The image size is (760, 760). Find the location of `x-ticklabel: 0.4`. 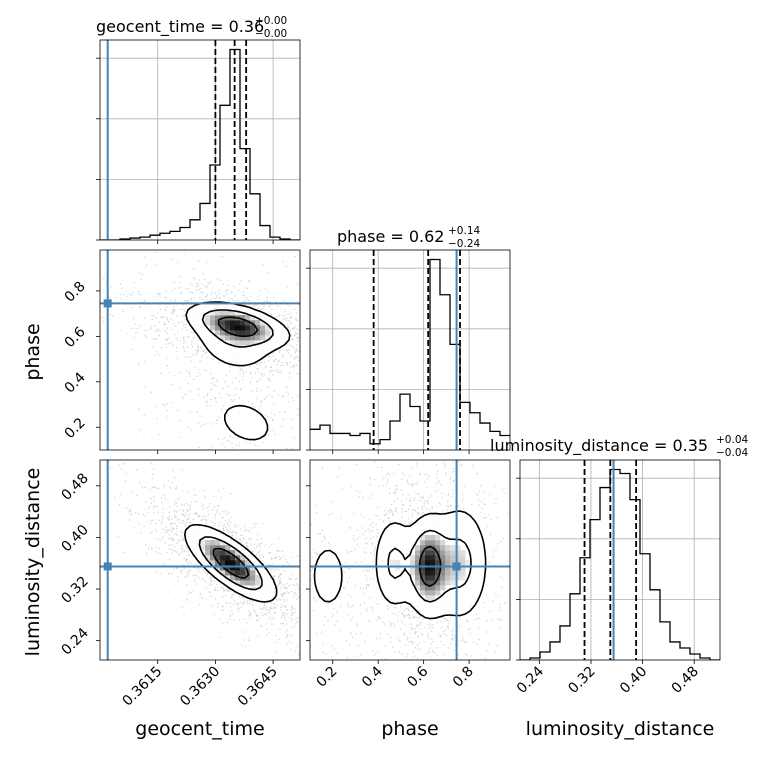

x-ticklabel: 0.4 is located at coordinates (372, 676).